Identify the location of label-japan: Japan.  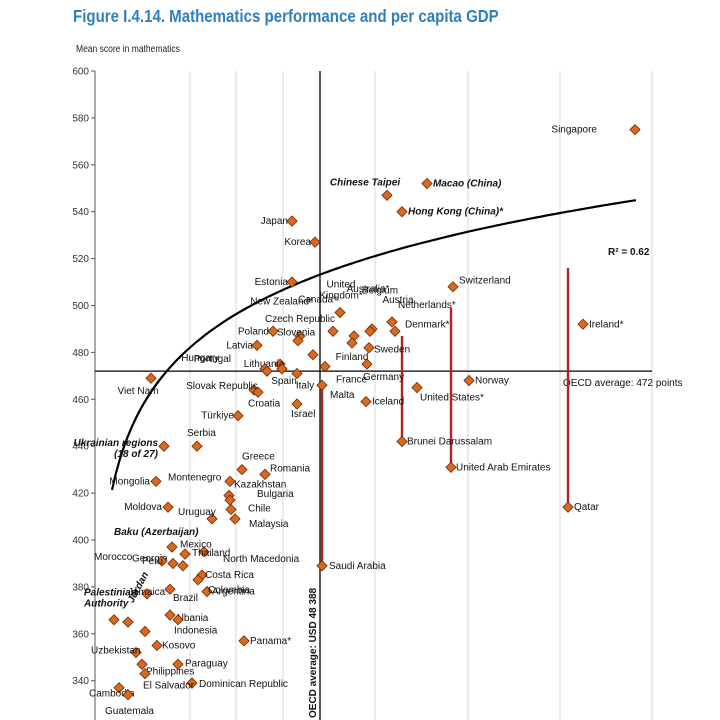
(274, 221).